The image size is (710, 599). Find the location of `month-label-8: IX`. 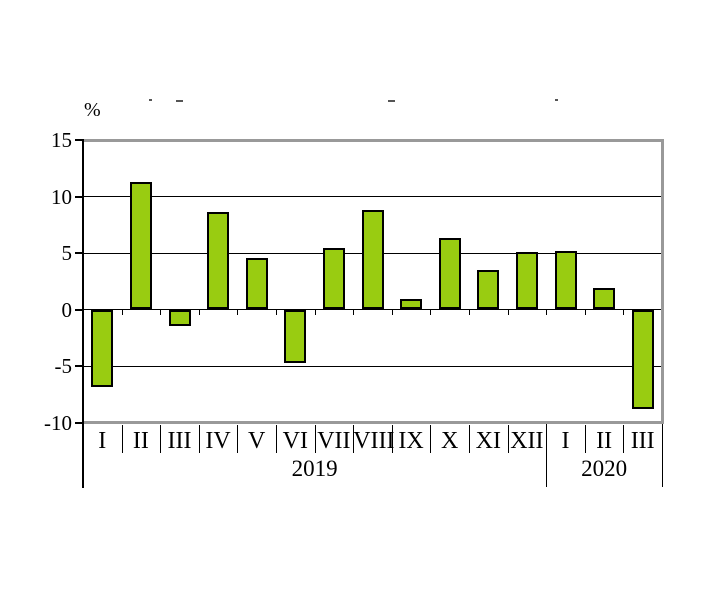

month-label-8: IX is located at coordinates (411, 441).